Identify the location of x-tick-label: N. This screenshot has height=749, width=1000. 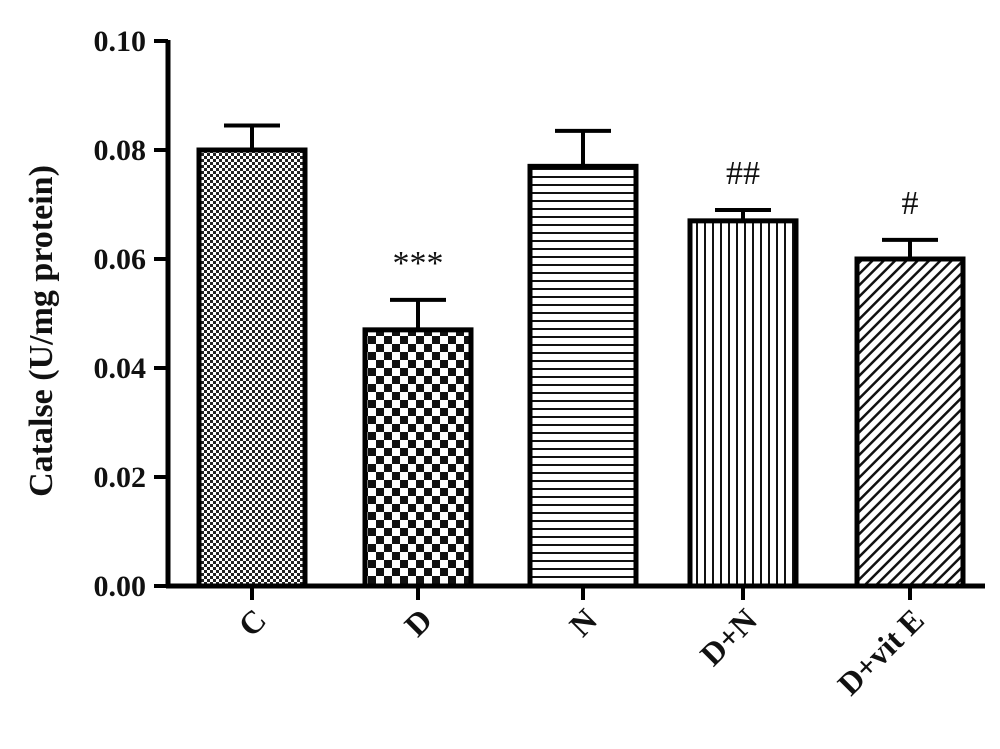
(583, 622).